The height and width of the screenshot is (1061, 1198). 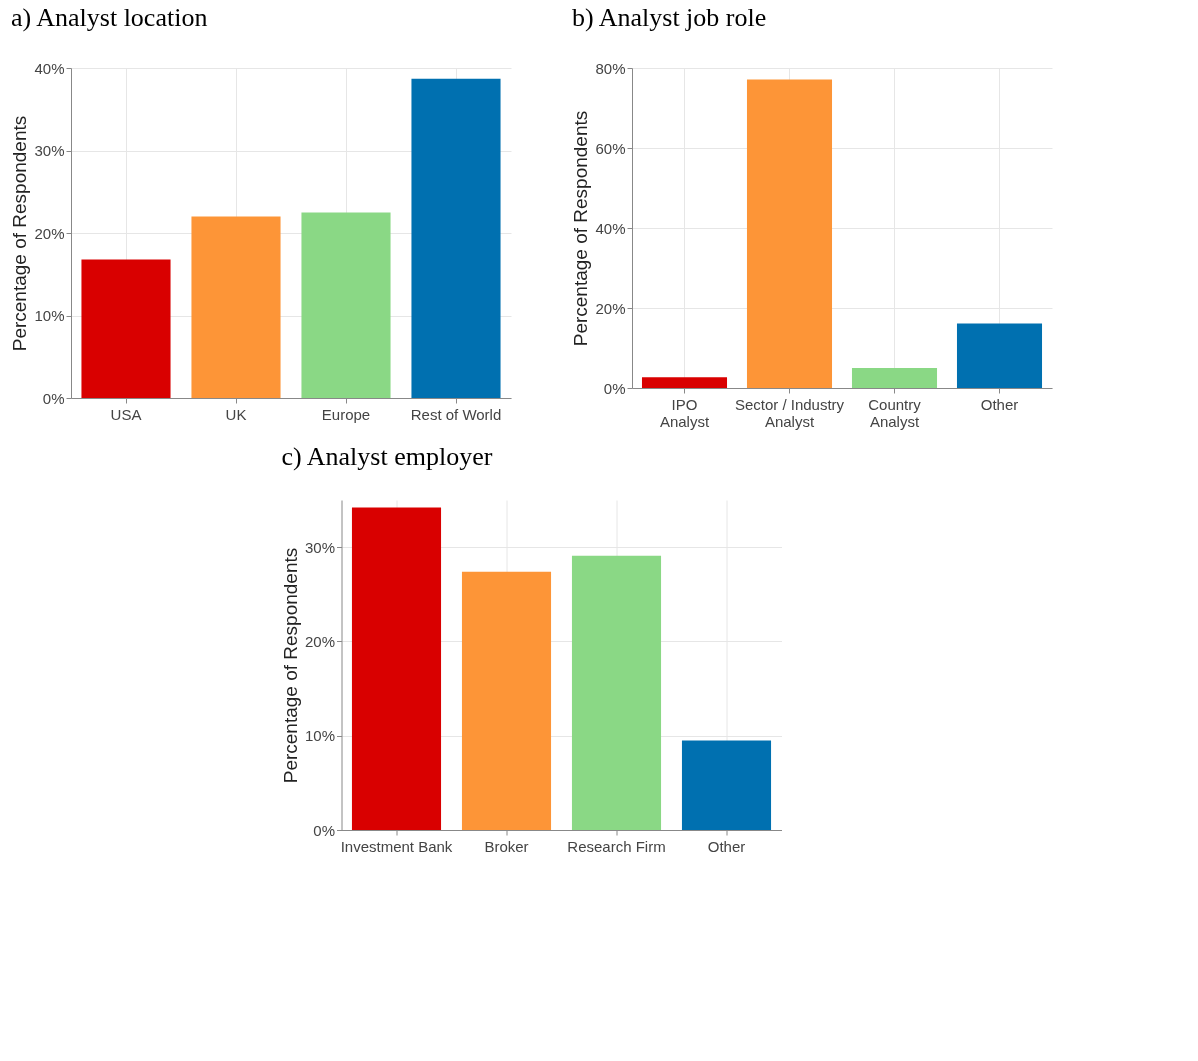 What do you see at coordinates (895, 412) in the screenshot?
I see `x-tick-label: Country Analyst` at bounding box center [895, 412].